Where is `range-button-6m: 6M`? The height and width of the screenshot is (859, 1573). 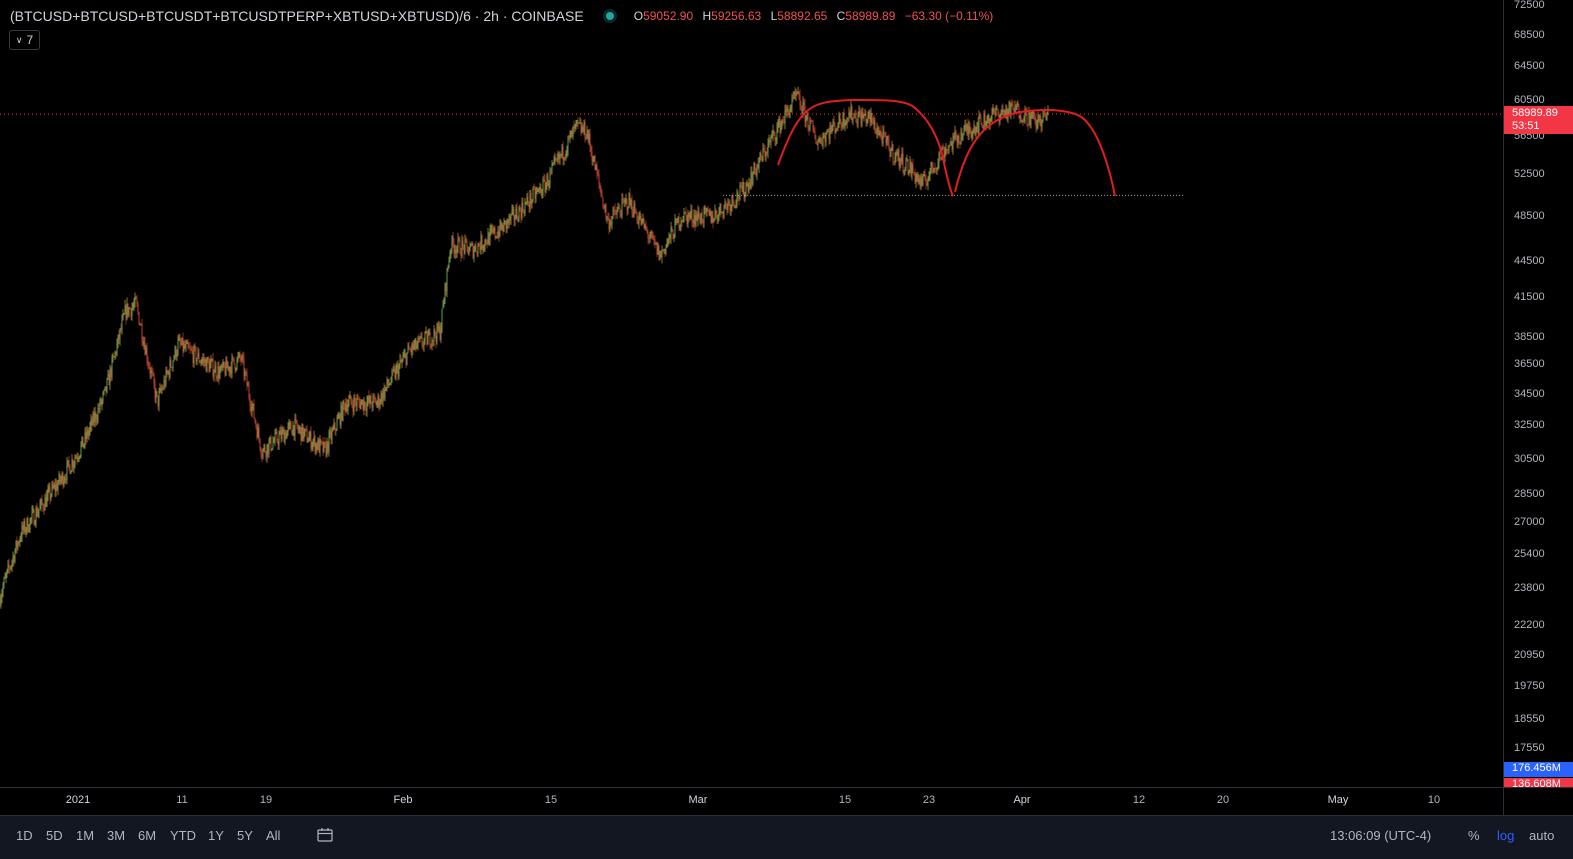
range-button-6m: 6M is located at coordinates (147, 835).